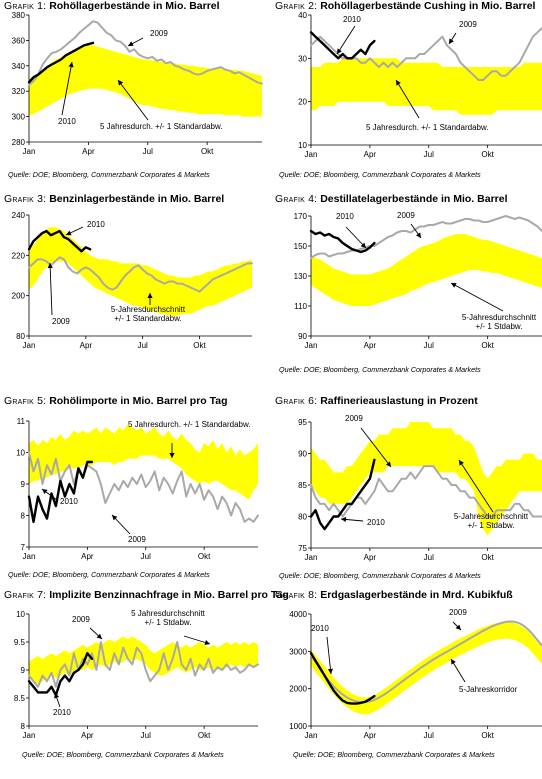 The width and height of the screenshot is (542, 779). I want to click on y-tick-label: 240, so click(19, 215).